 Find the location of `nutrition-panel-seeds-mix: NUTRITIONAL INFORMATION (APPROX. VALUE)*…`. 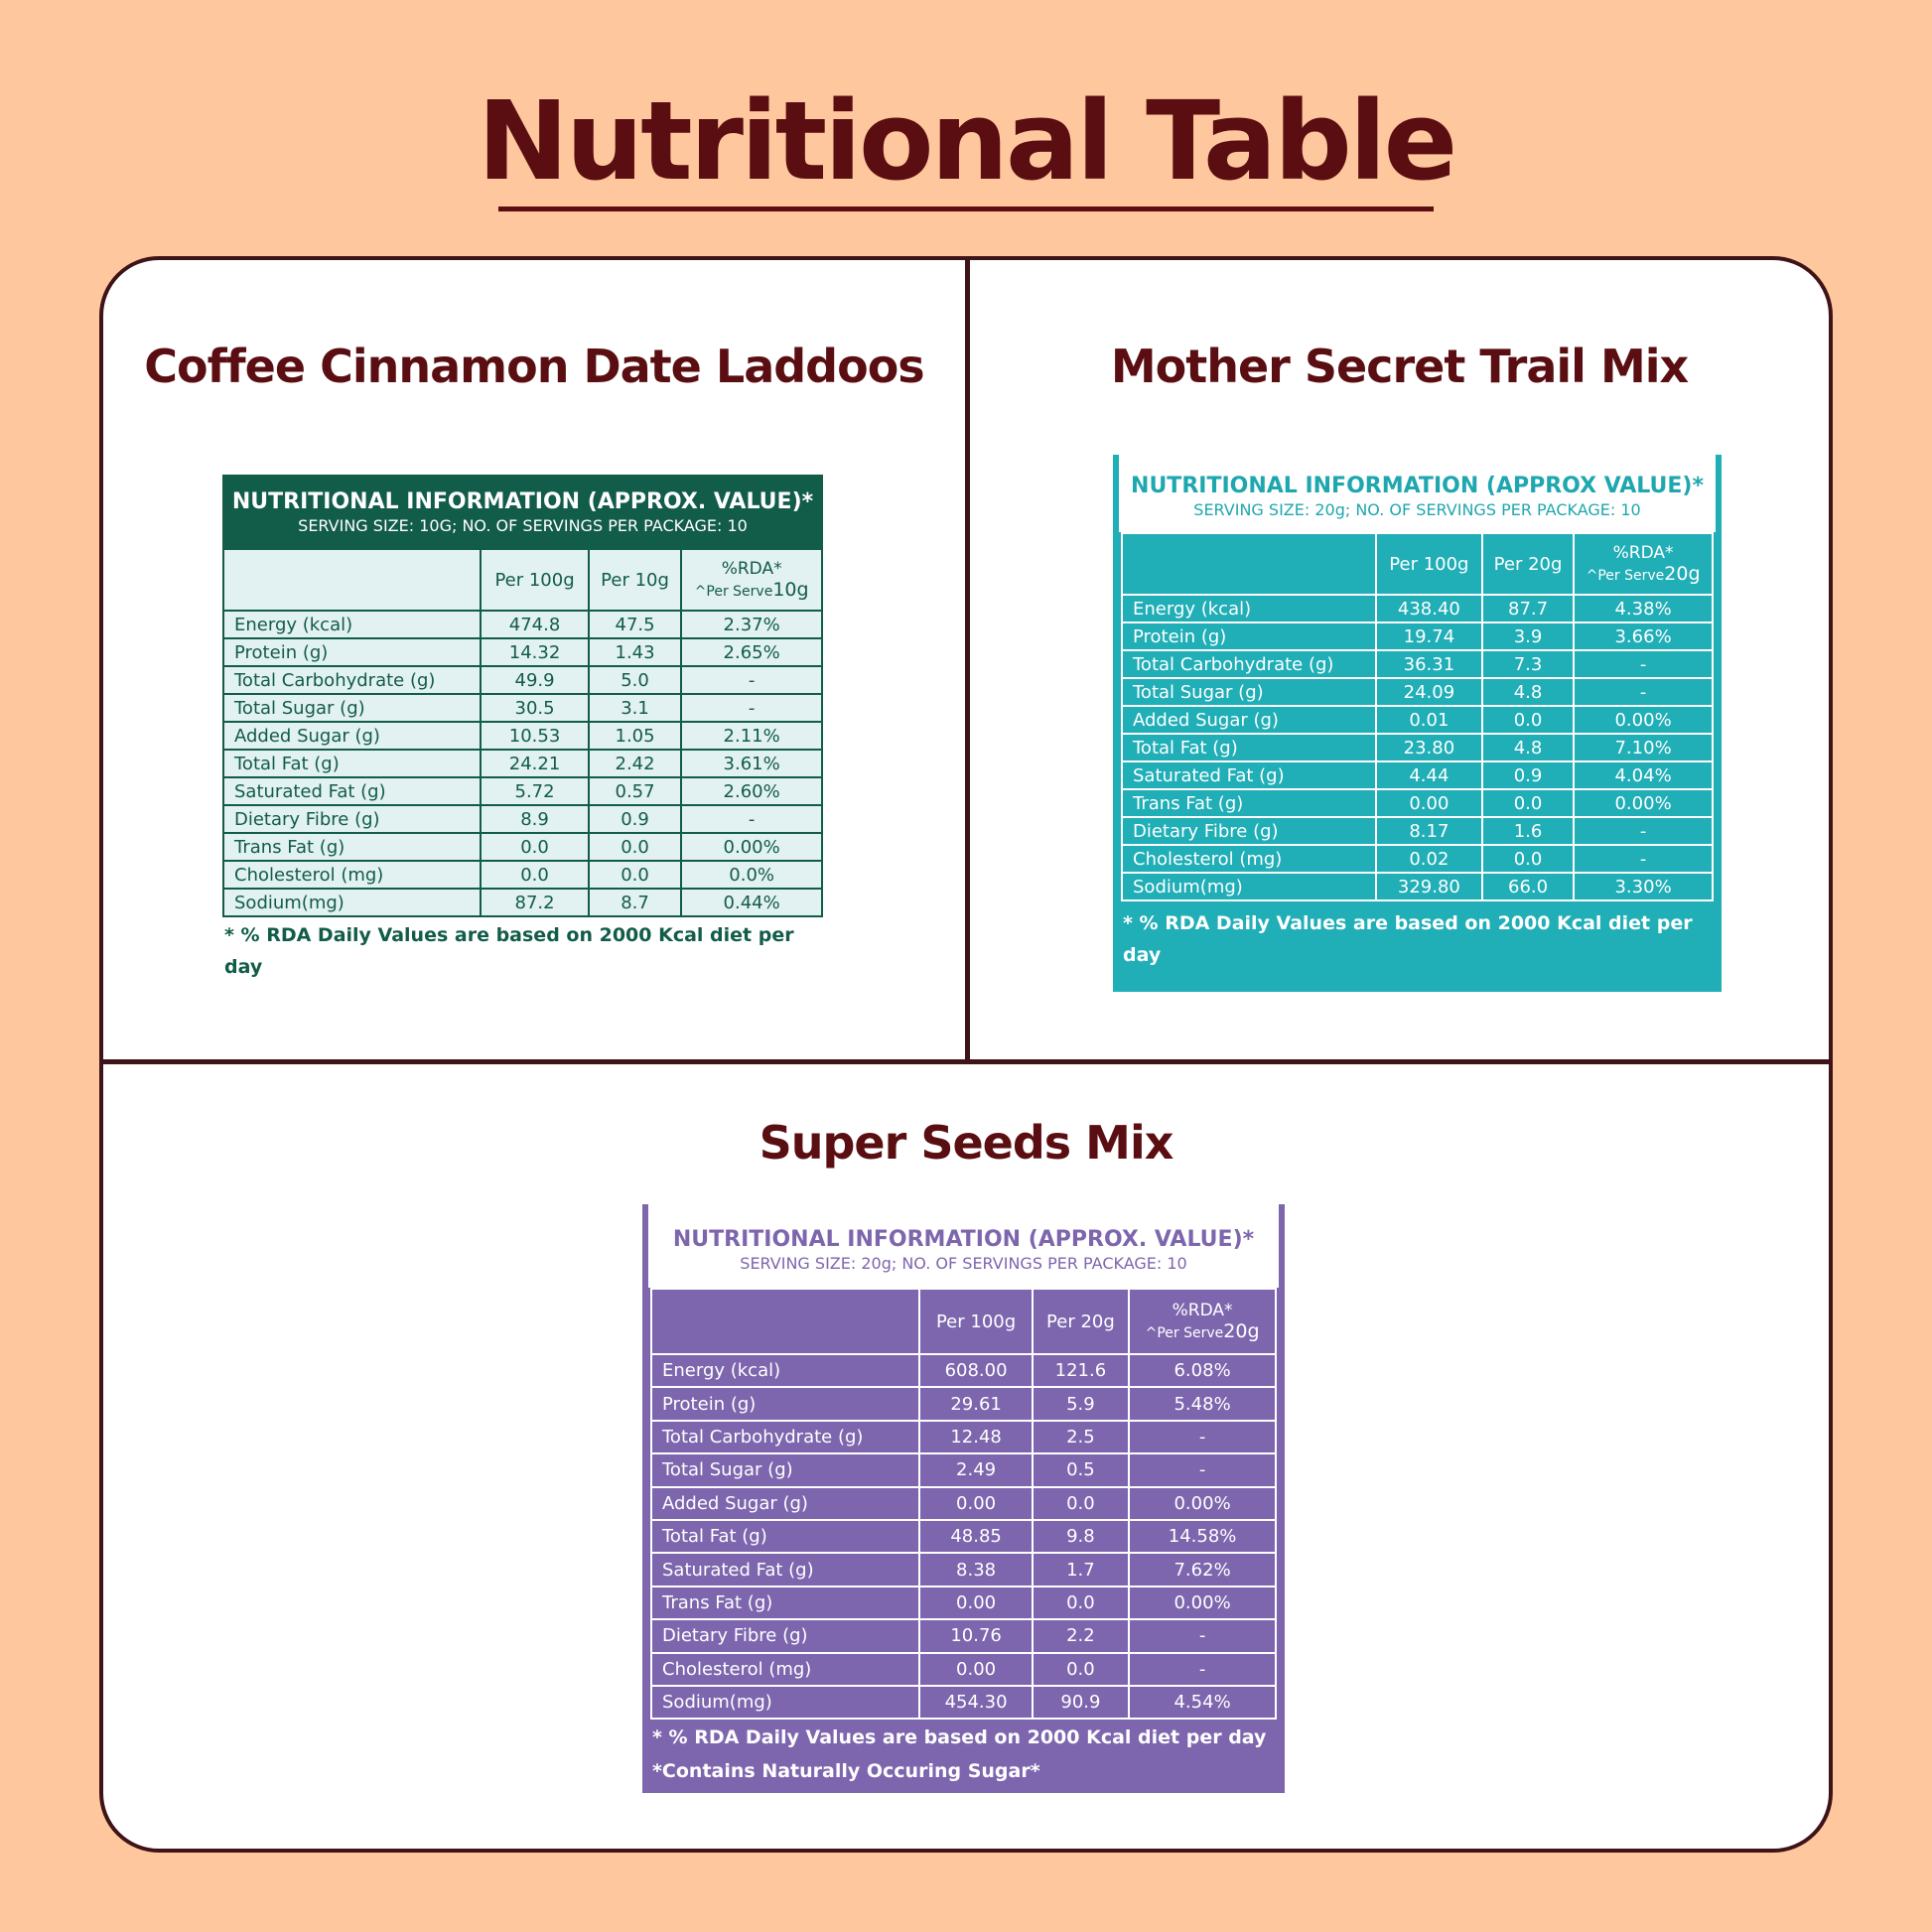

nutrition-panel-seeds-mix: NUTRITIONAL INFORMATION (APPROX. VALUE)*… is located at coordinates (963, 1499).